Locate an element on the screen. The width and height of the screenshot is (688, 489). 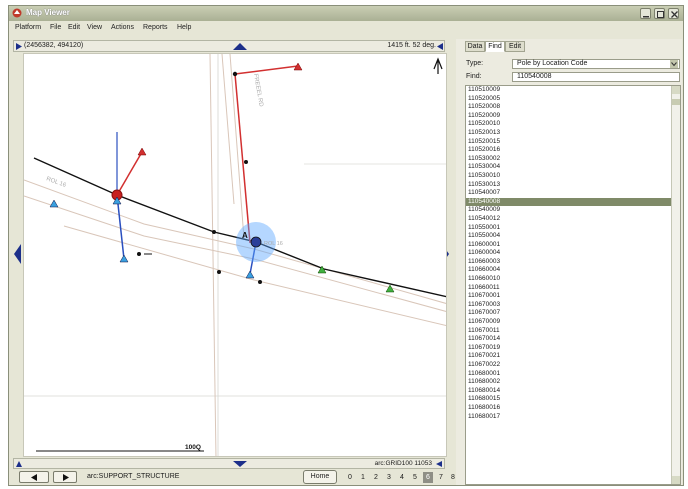
home-button: Home is located at coordinates (320, 477).